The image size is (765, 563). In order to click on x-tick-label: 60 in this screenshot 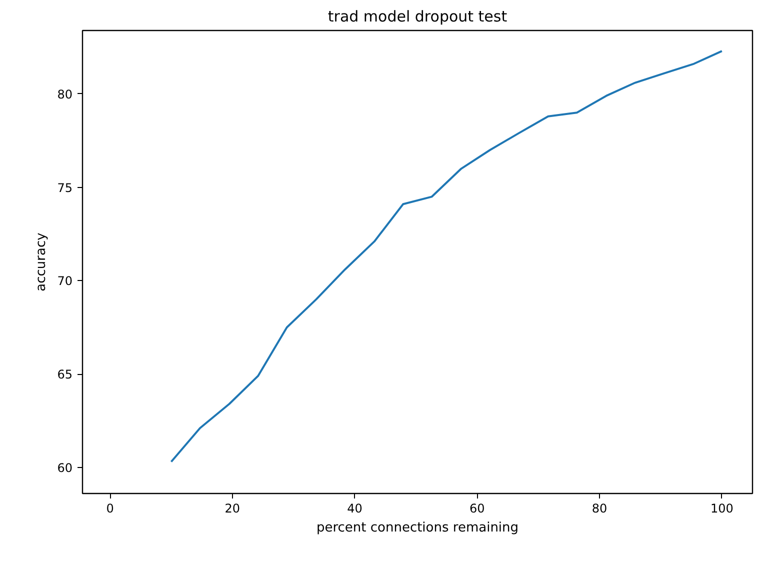, I will do `click(477, 509)`.